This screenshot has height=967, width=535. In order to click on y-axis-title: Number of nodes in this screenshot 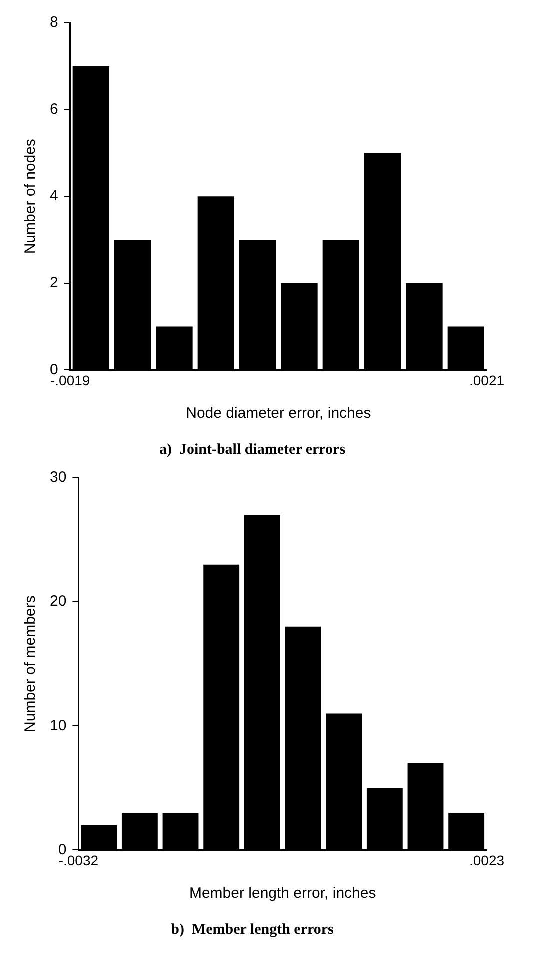, I will do `click(31, 196)`.